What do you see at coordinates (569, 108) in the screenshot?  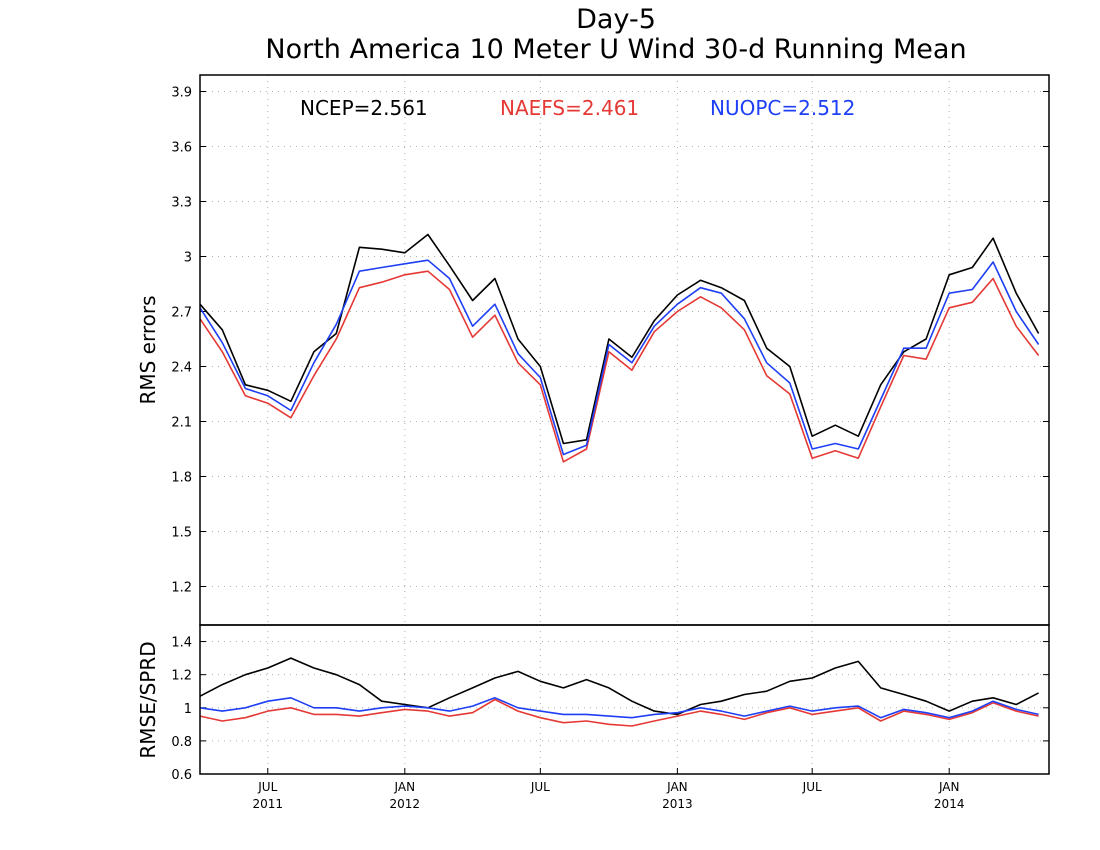 I see `legend-item-naefs: NAEFS=2.461` at bounding box center [569, 108].